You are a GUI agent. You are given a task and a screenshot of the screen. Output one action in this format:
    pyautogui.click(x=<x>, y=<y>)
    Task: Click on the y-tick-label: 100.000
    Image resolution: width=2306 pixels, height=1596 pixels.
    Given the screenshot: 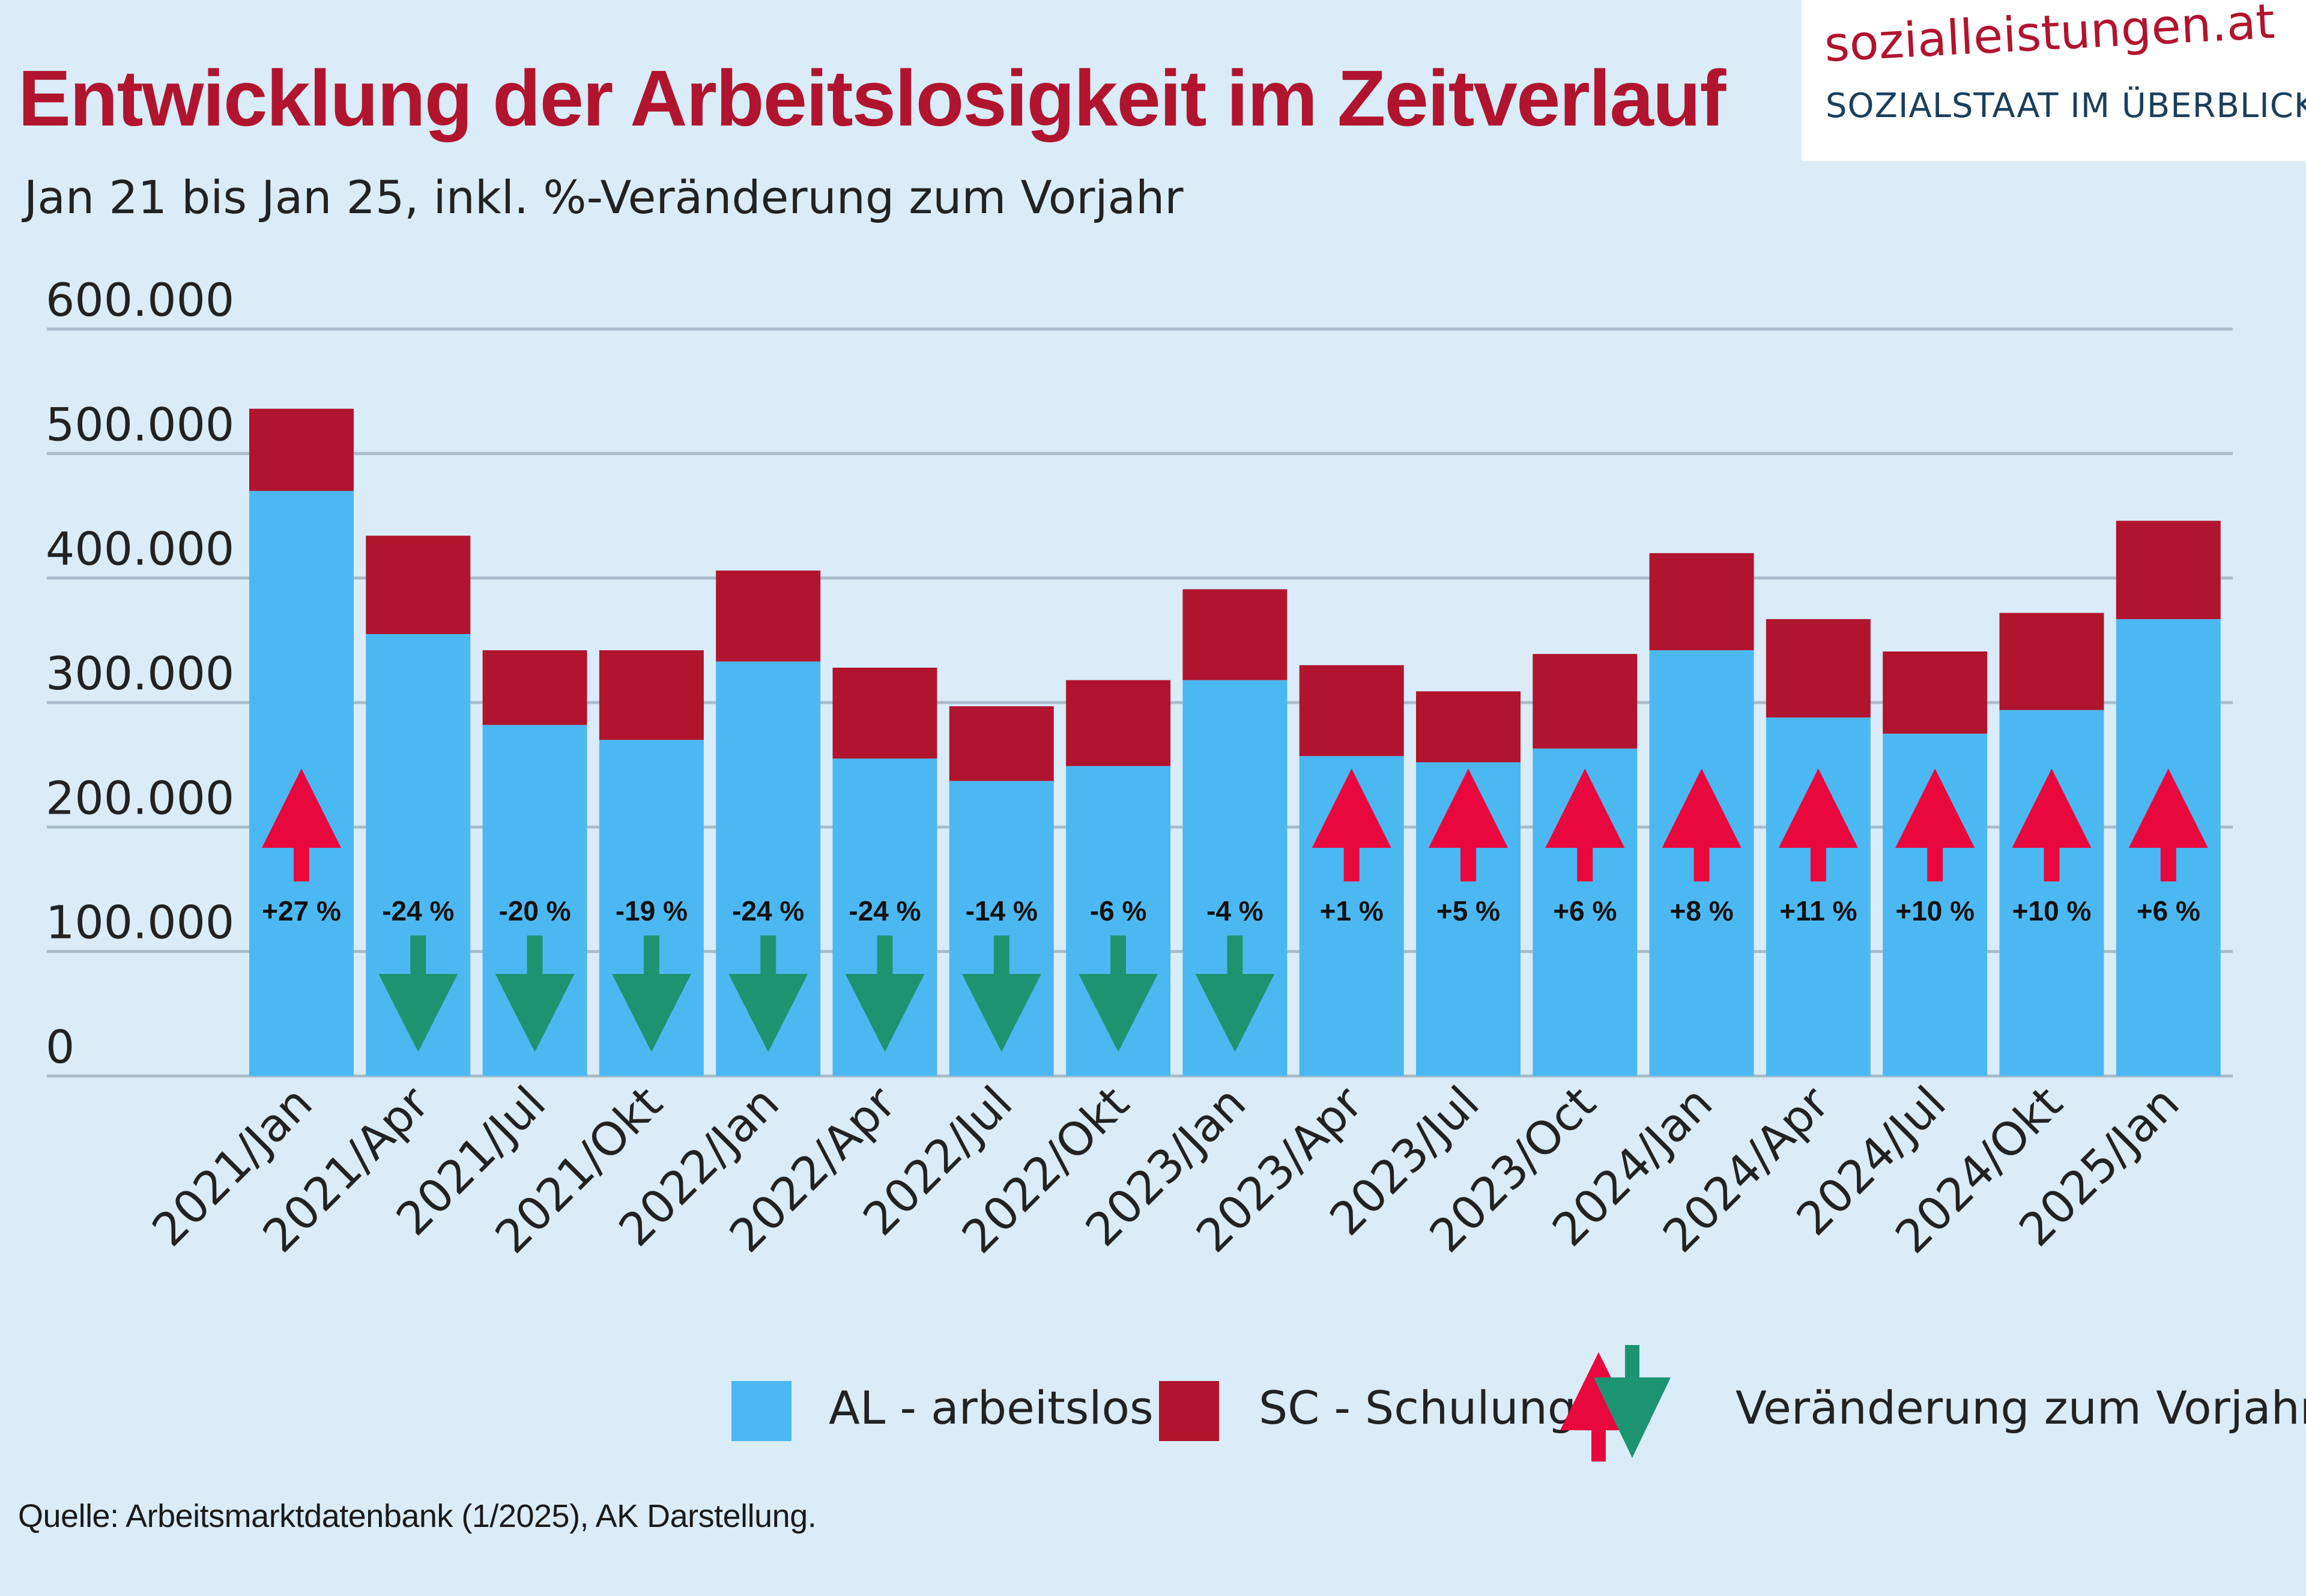 What is the action you would take?
    pyautogui.click(x=140, y=922)
    